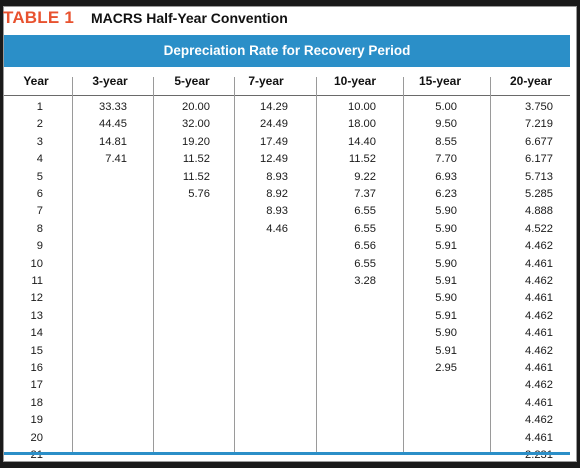 This screenshot has width=580, height=468. I want to click on column-group-banner: Depreciation Rate for Recovery Period, so click(287, 51).